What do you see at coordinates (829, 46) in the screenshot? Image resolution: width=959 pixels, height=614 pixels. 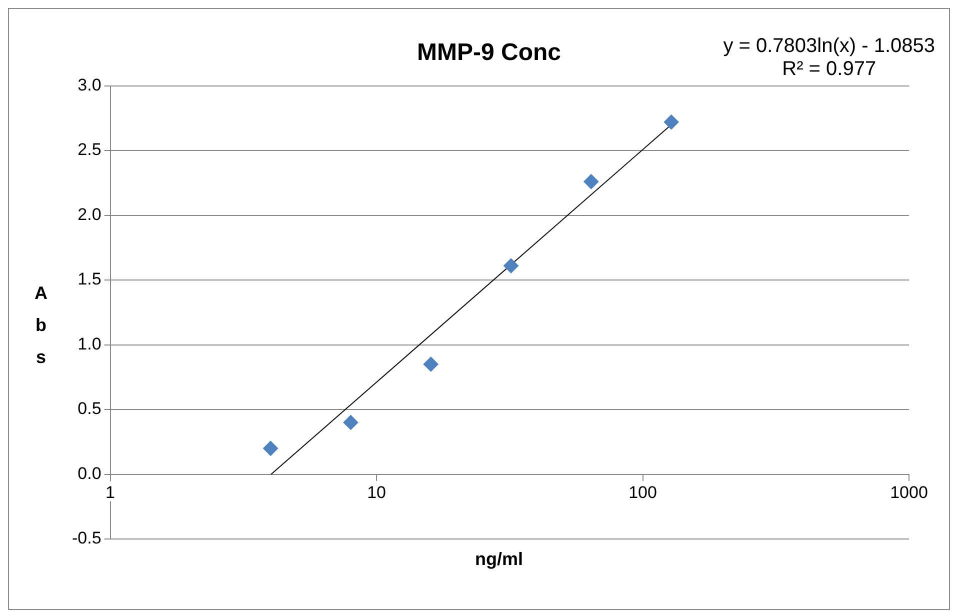 I see `text: y = 0.7803ln(x) - 1.0853` at bounding box center [829, 46].